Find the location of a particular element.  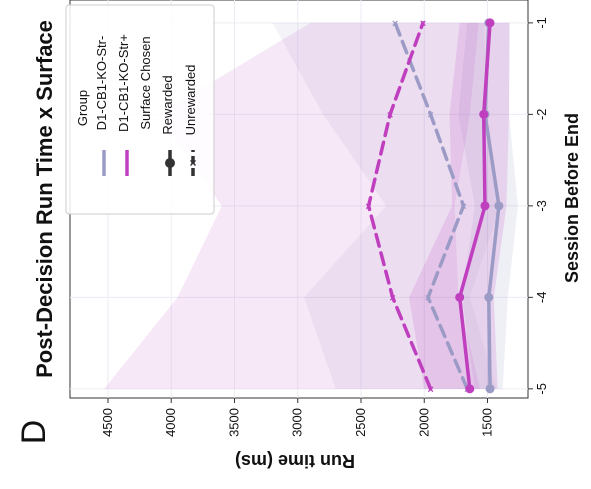

x-tick-label: -2 is located at coordinates (541, 115).